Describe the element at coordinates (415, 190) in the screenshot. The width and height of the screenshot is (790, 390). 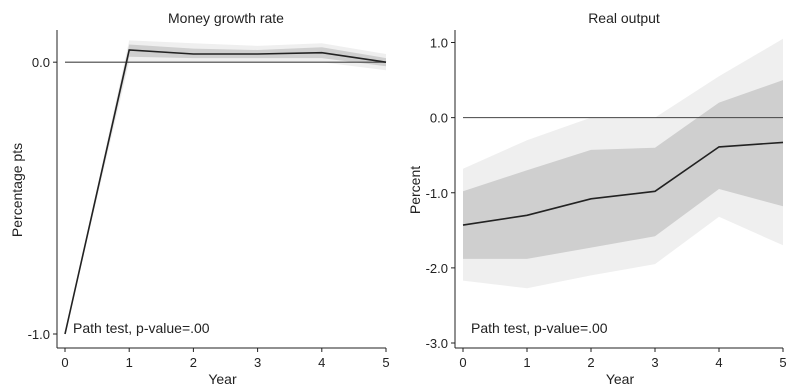
I see `y-axis-label: Percent` at that location.